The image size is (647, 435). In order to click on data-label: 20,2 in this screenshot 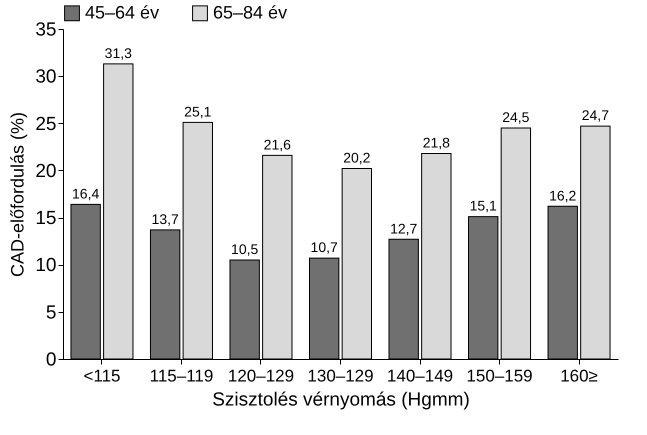, I will do `click(357, 158)`.